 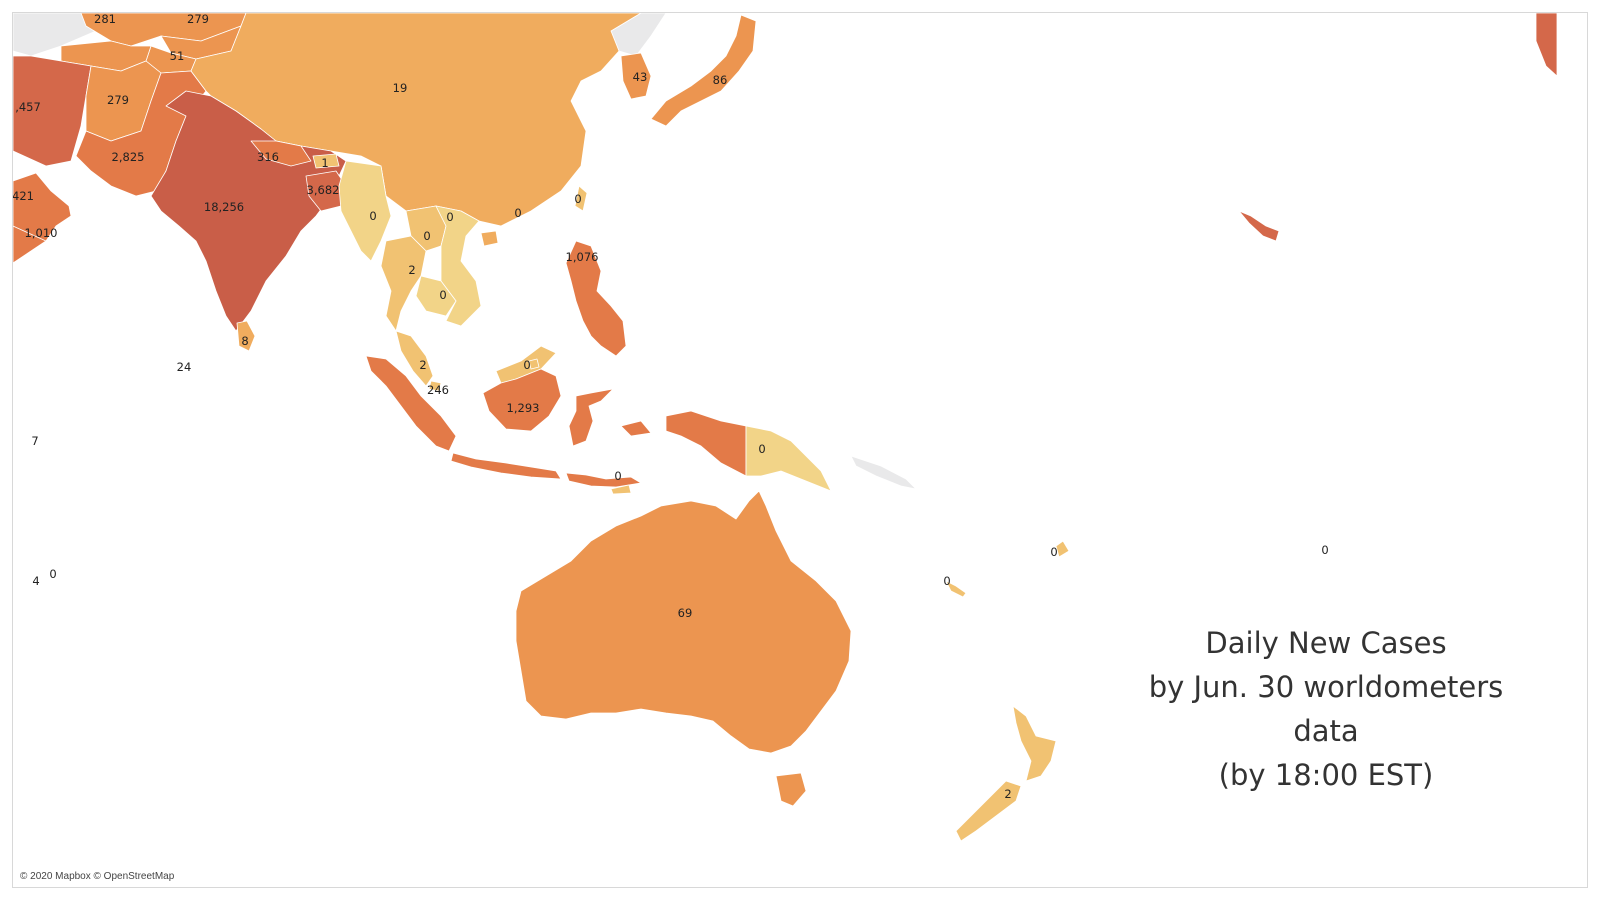 What do you see at coordinates (268, 157) in the screenshot?
I see `label-nepal: 316` at bounding box center [268, 157].